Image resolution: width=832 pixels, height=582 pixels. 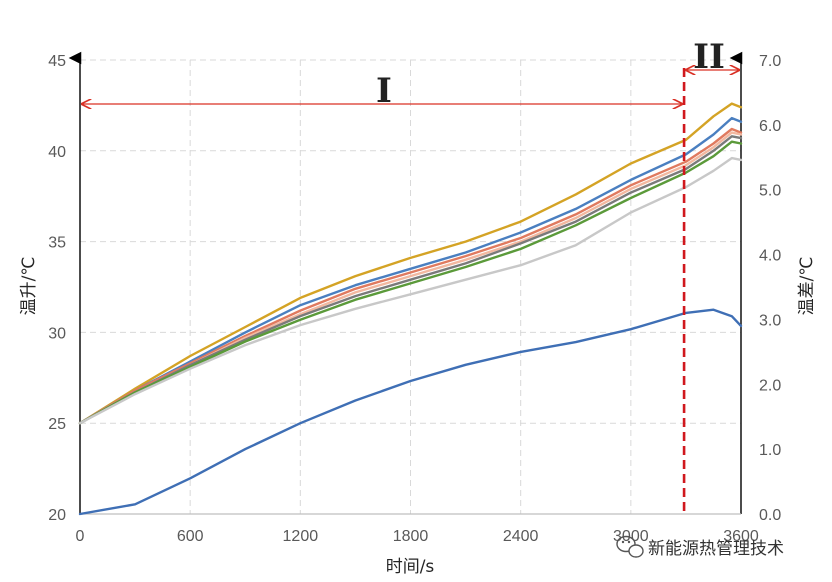 What do you see at coordinates (80, 536) in the screenshot?
I see `x-tick-label: 0` at bounding box center [80, 536].